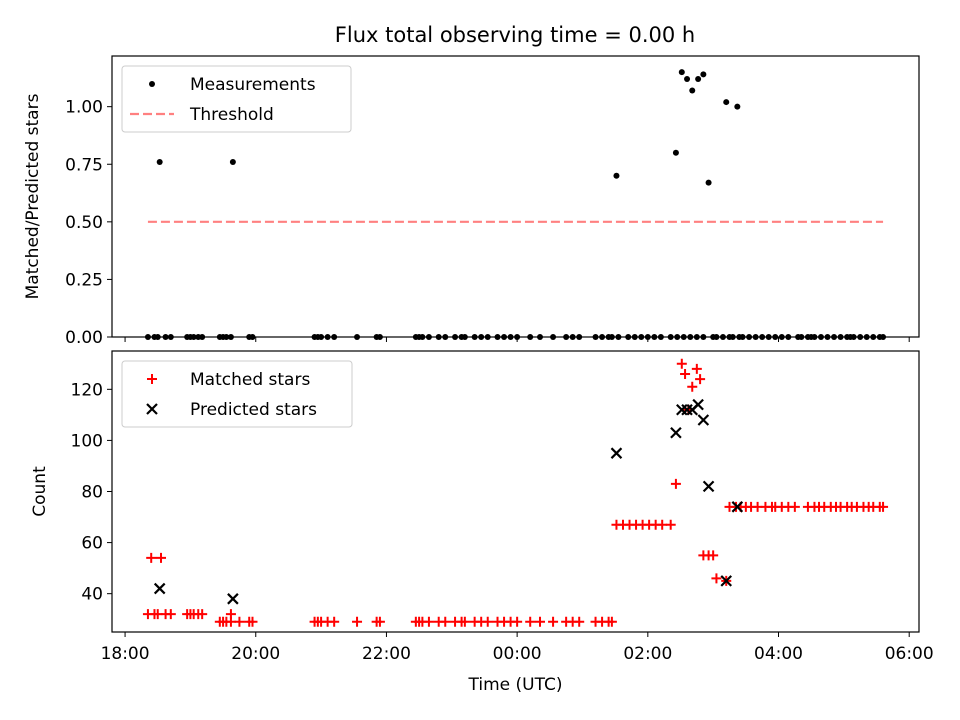  I want to click on legend-matched-swatch, so click(152, 379).